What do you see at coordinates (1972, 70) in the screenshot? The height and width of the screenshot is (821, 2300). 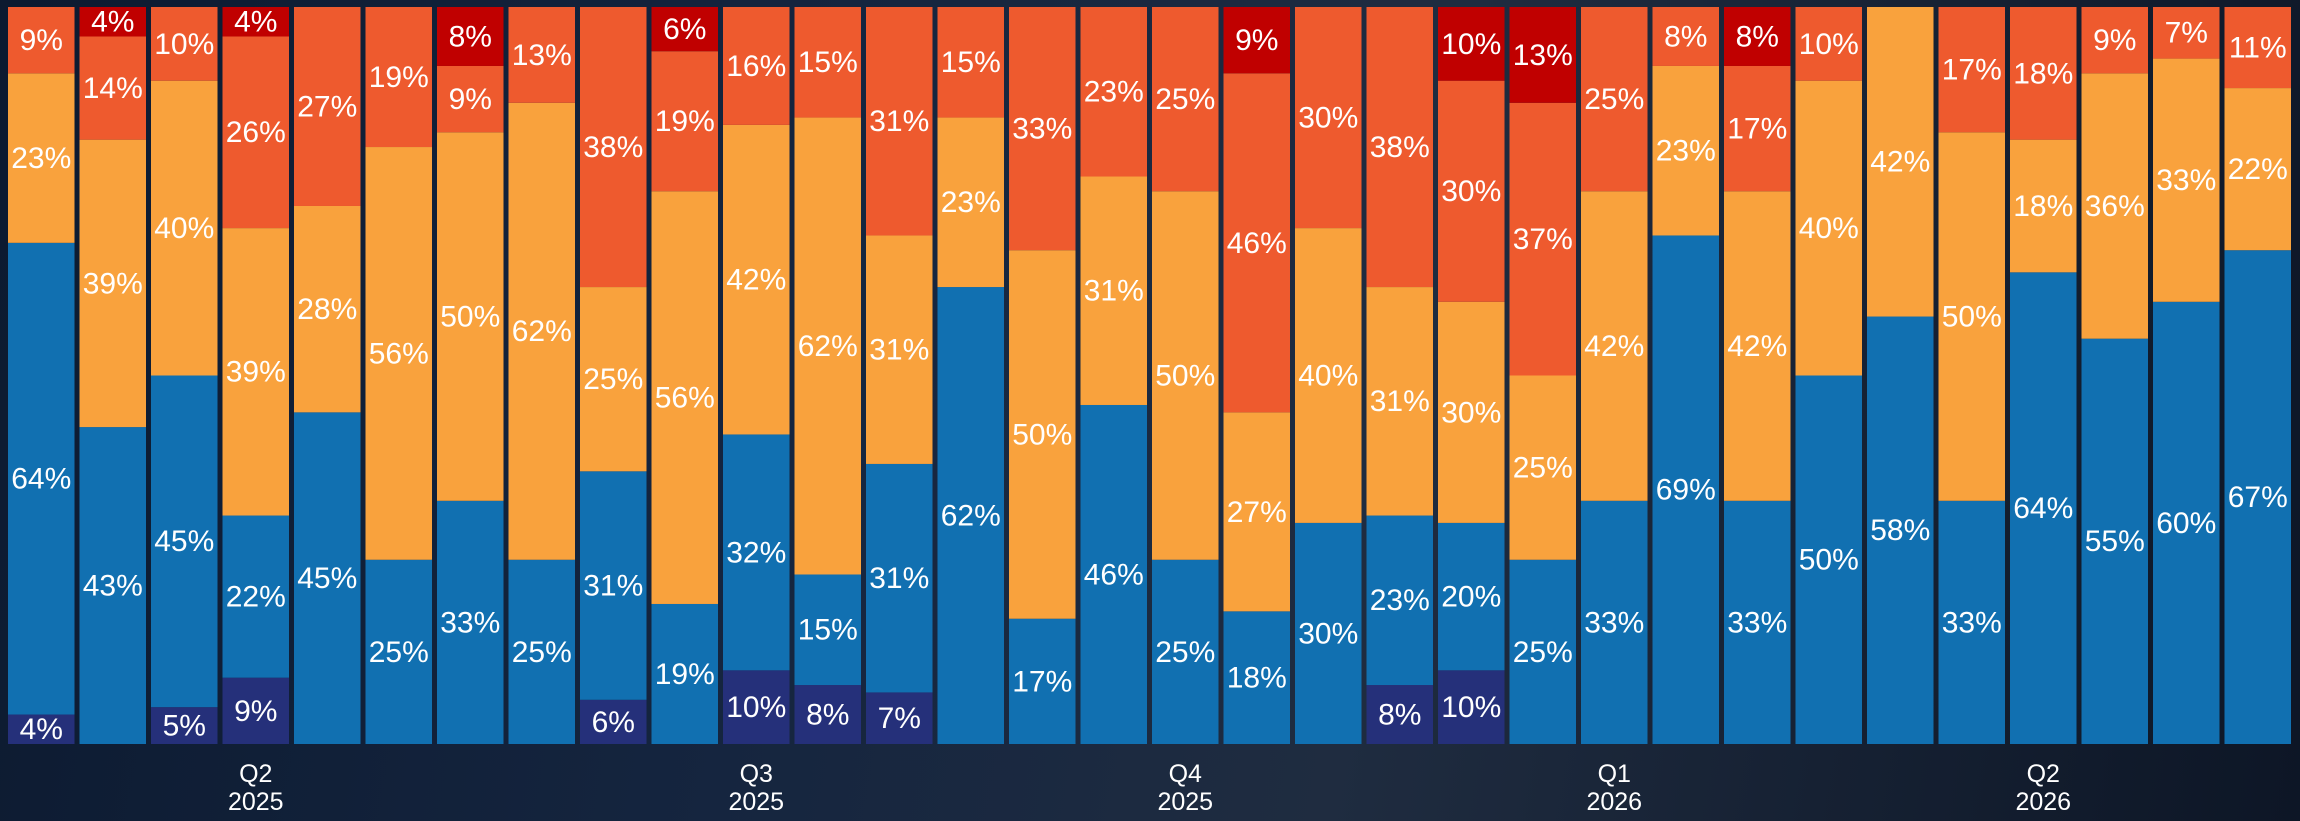 I see `data-label: 17%` at bounding box center [1972, 70].